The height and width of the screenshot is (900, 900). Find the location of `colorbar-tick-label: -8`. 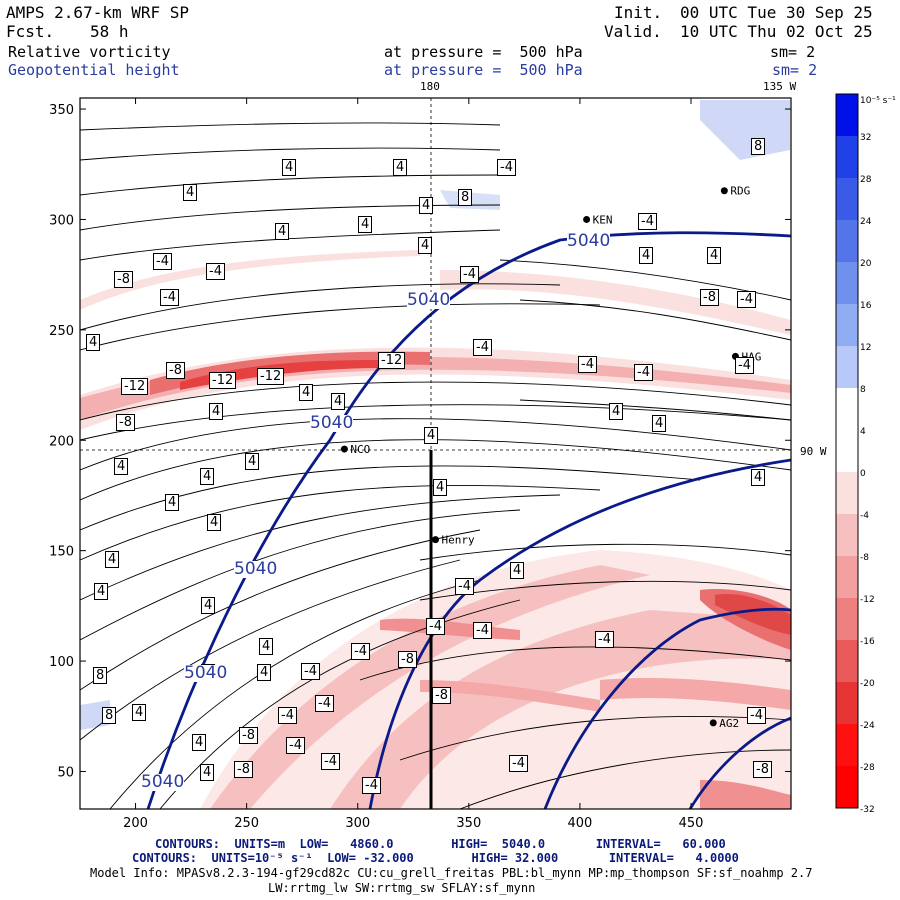

colorbar-tick-label: -8 is located at coordinates (864, 558).